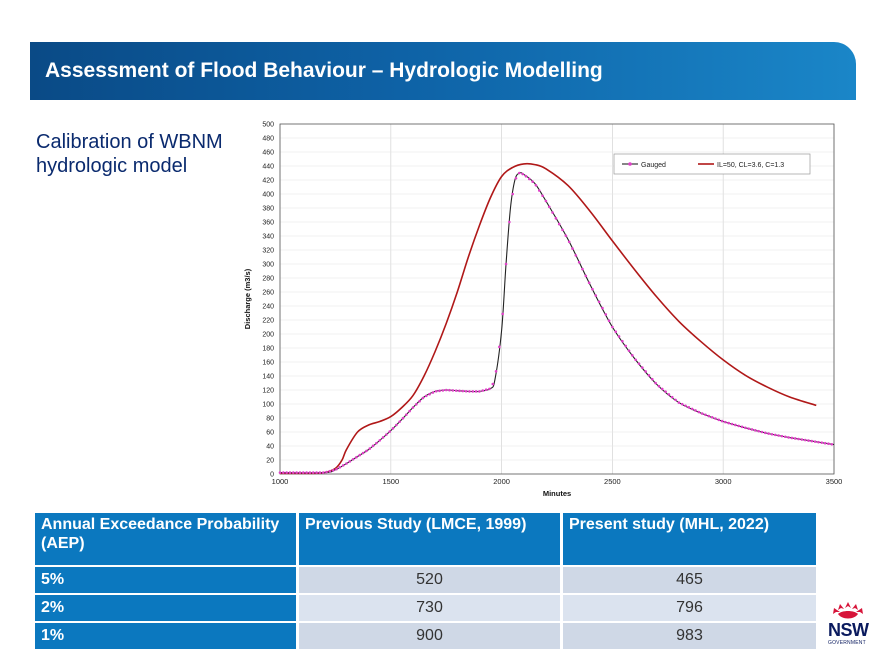 The image size is (886, 665). Describe the element at coordinates (691, 539) in the screenshot. I see `header-present: Present study (MHL, 2022)` at that location.